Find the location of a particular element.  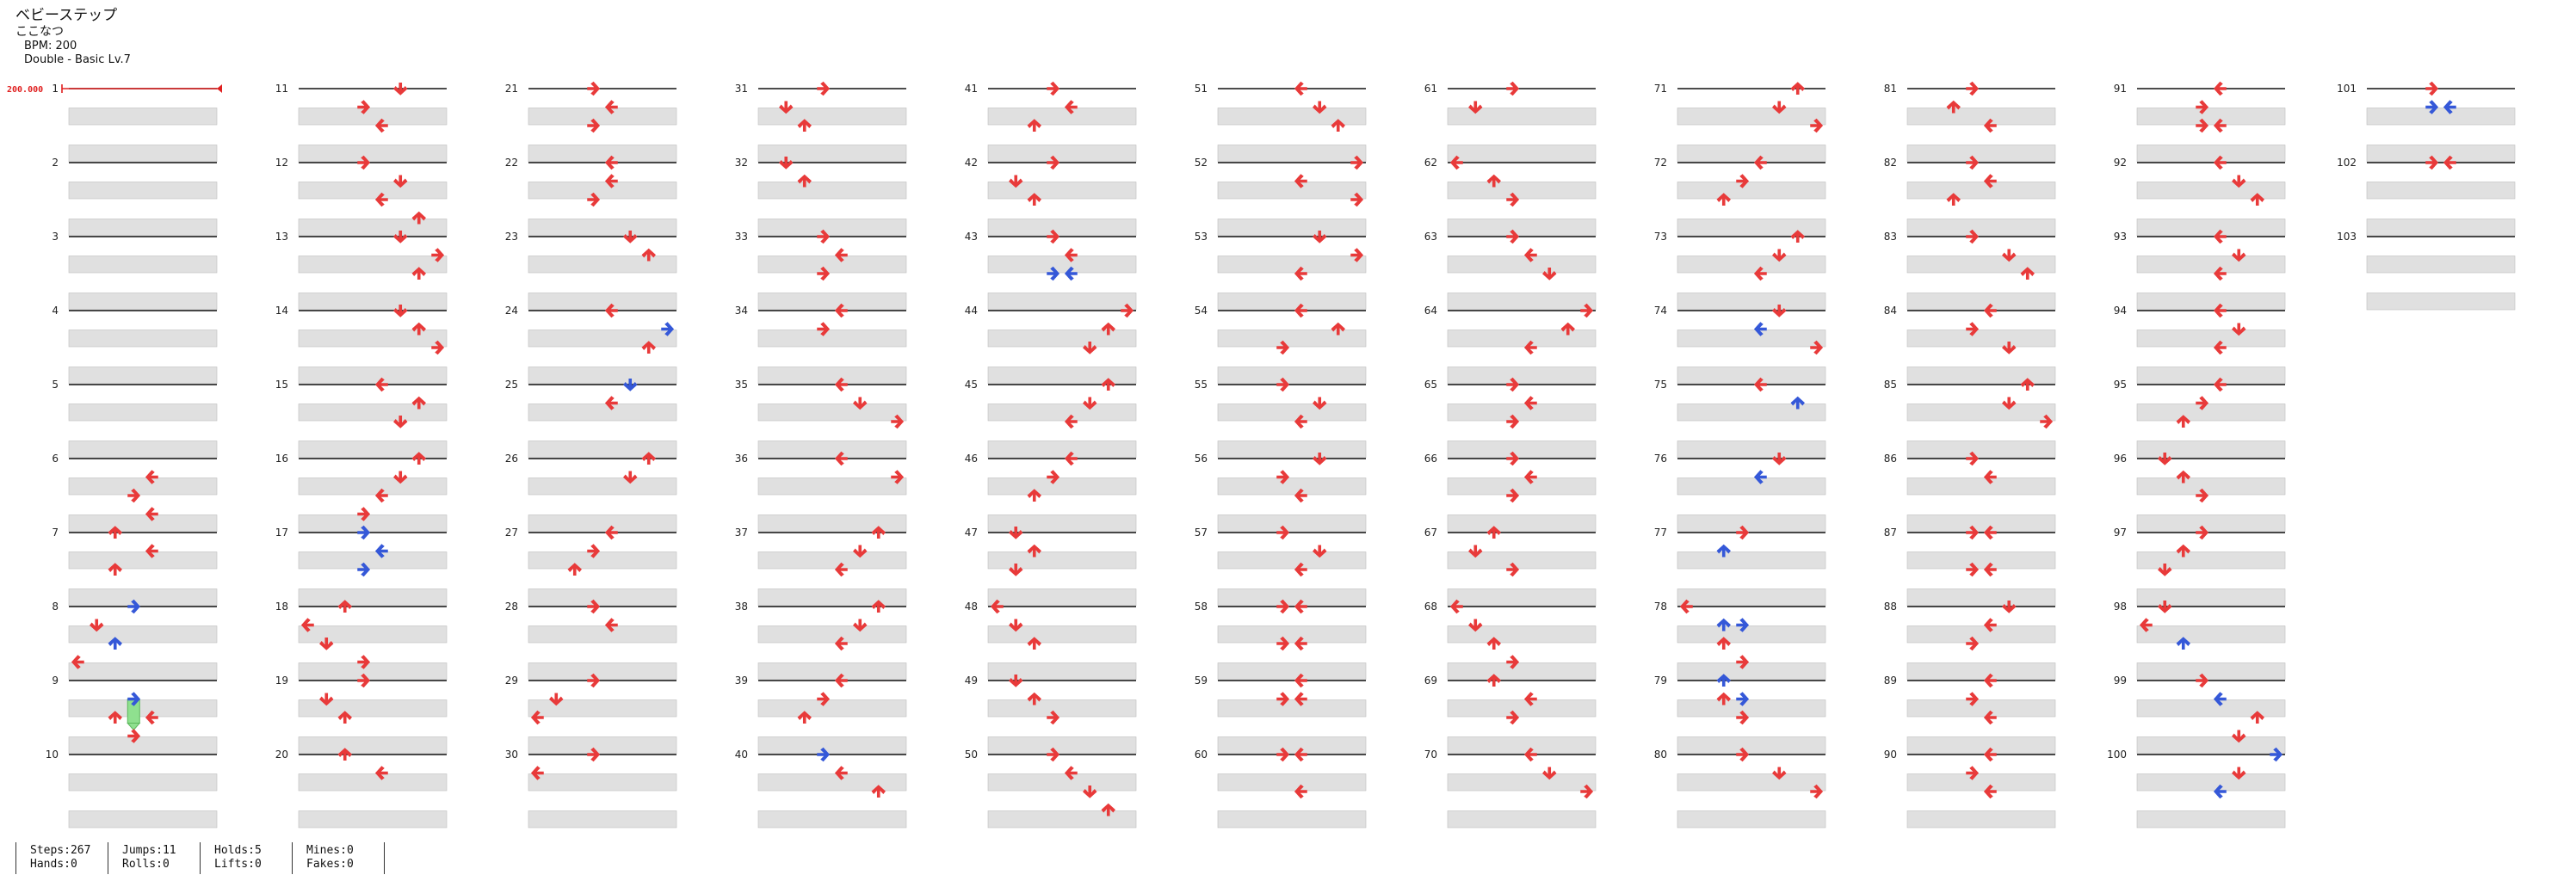

measure: 93 is located at coordinates (2200, 270).